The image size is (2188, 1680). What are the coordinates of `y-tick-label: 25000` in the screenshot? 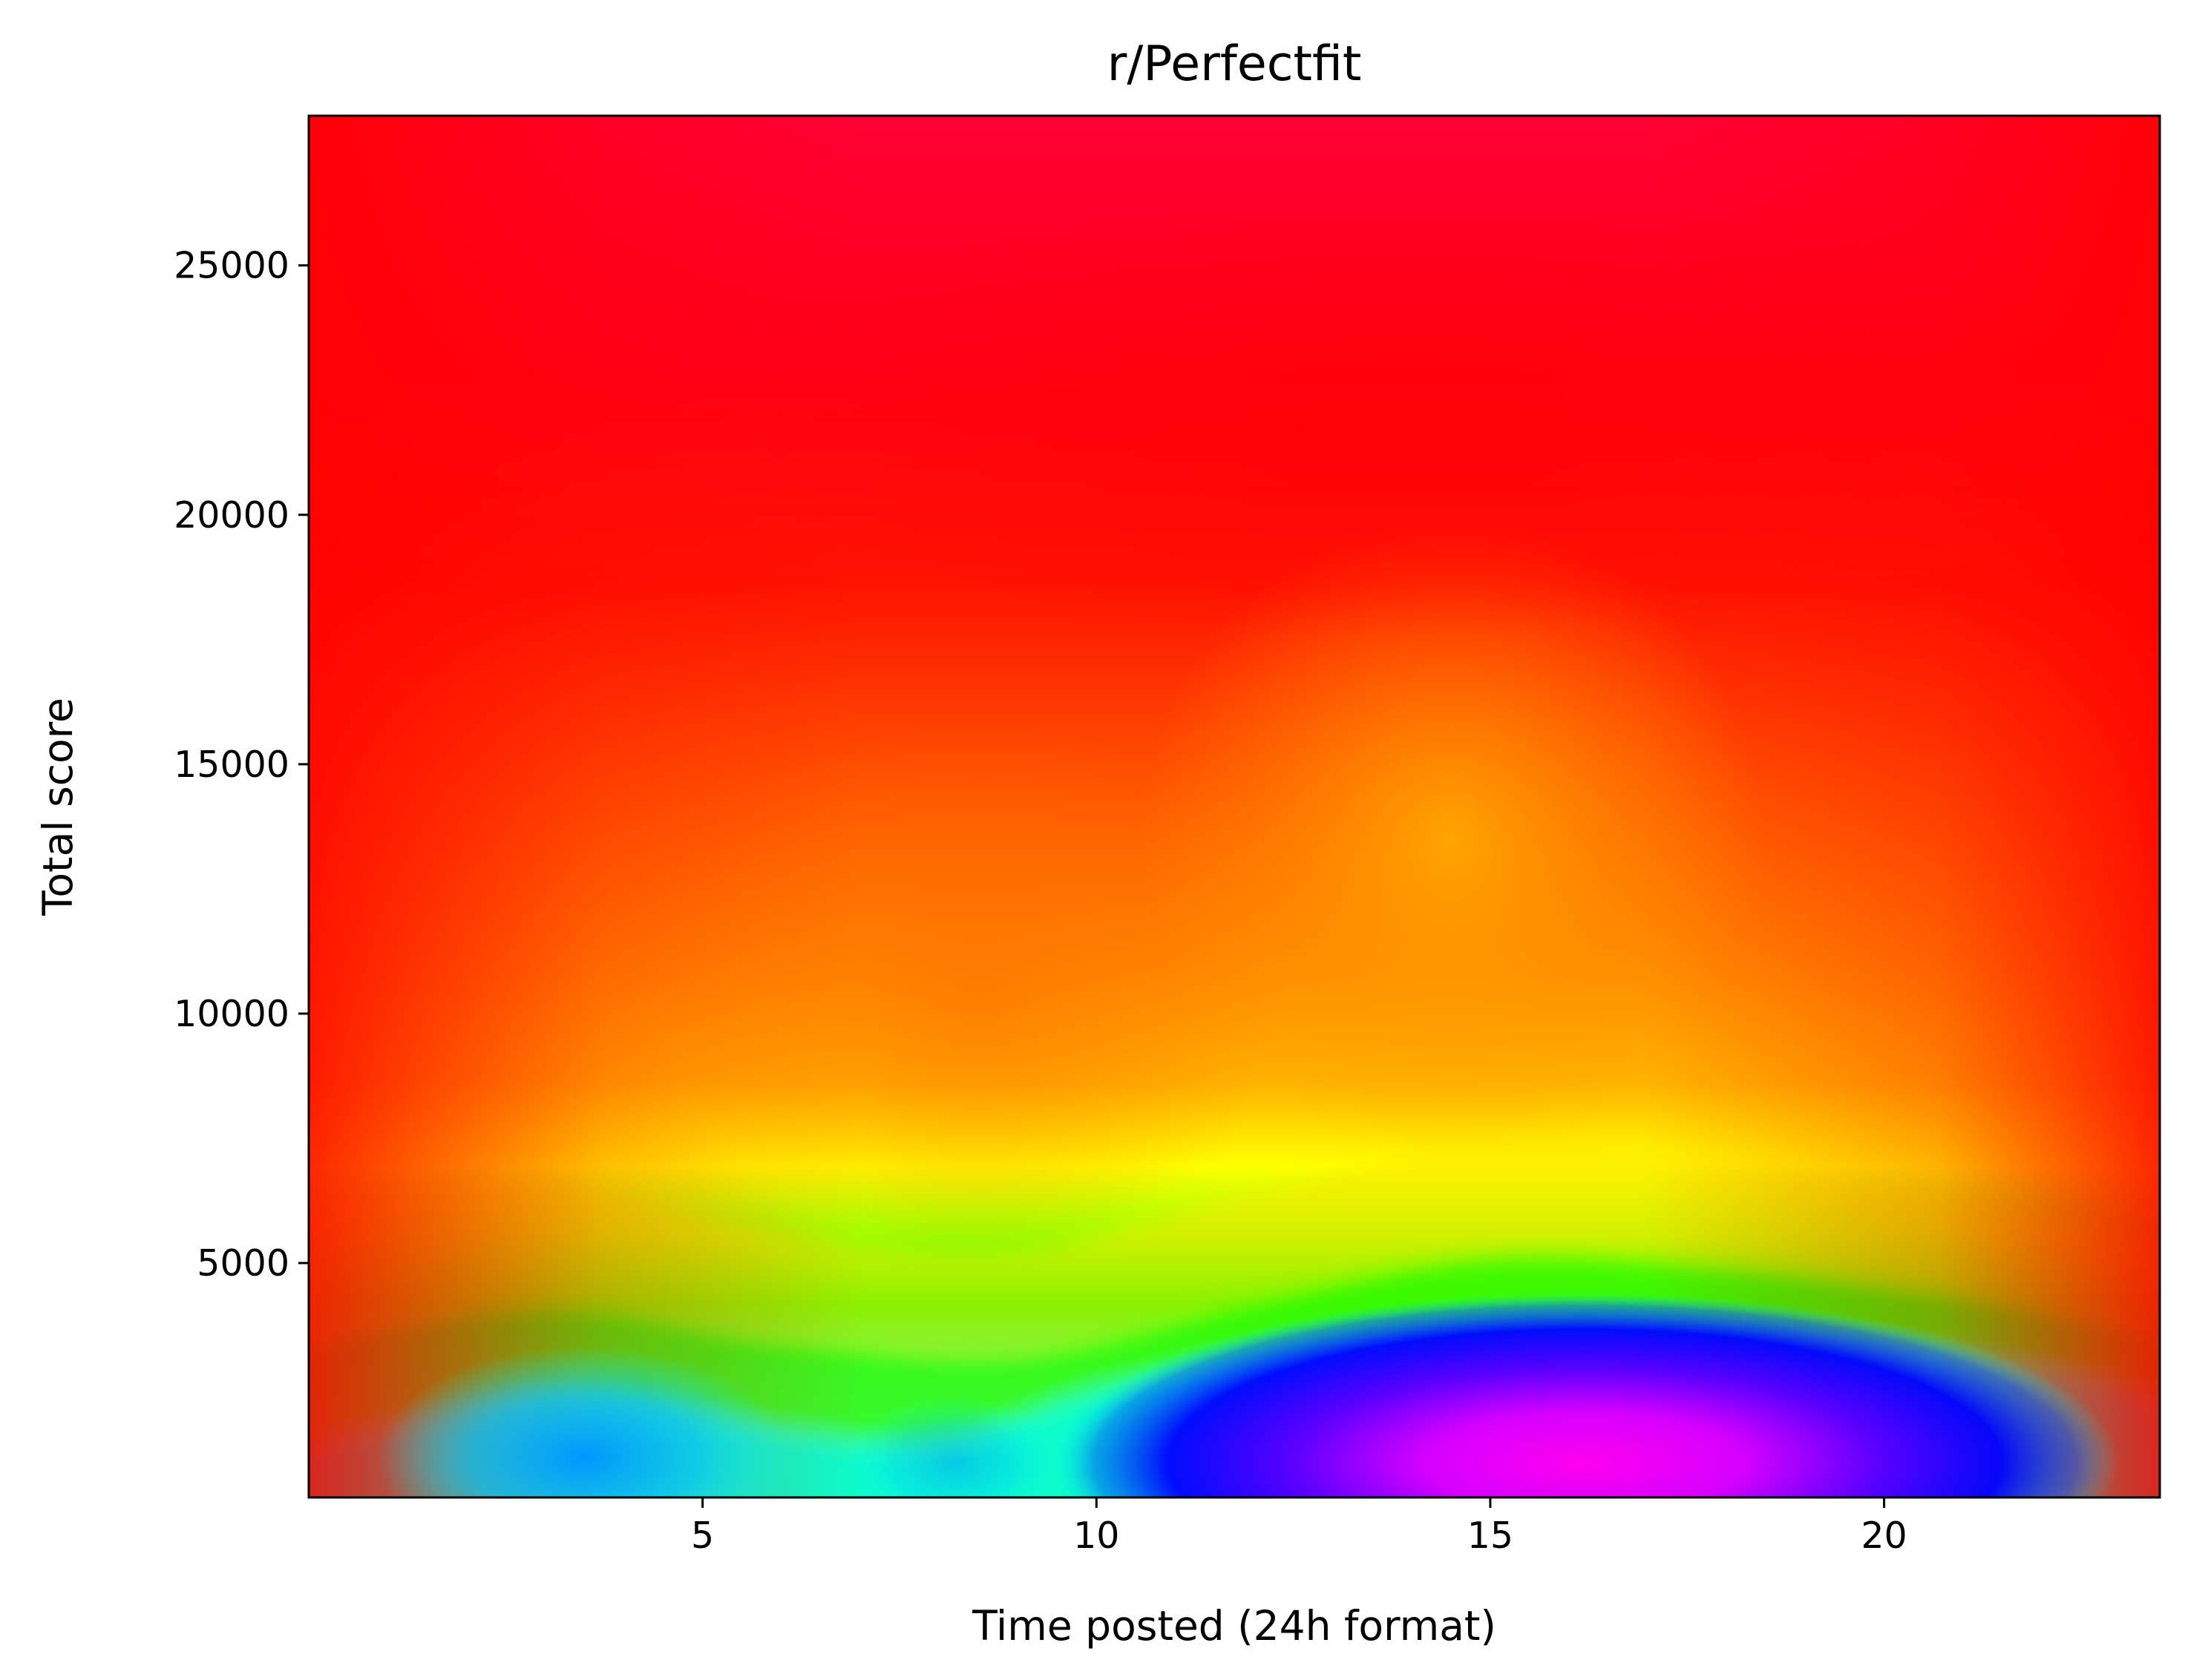 It's located at (231, 266).